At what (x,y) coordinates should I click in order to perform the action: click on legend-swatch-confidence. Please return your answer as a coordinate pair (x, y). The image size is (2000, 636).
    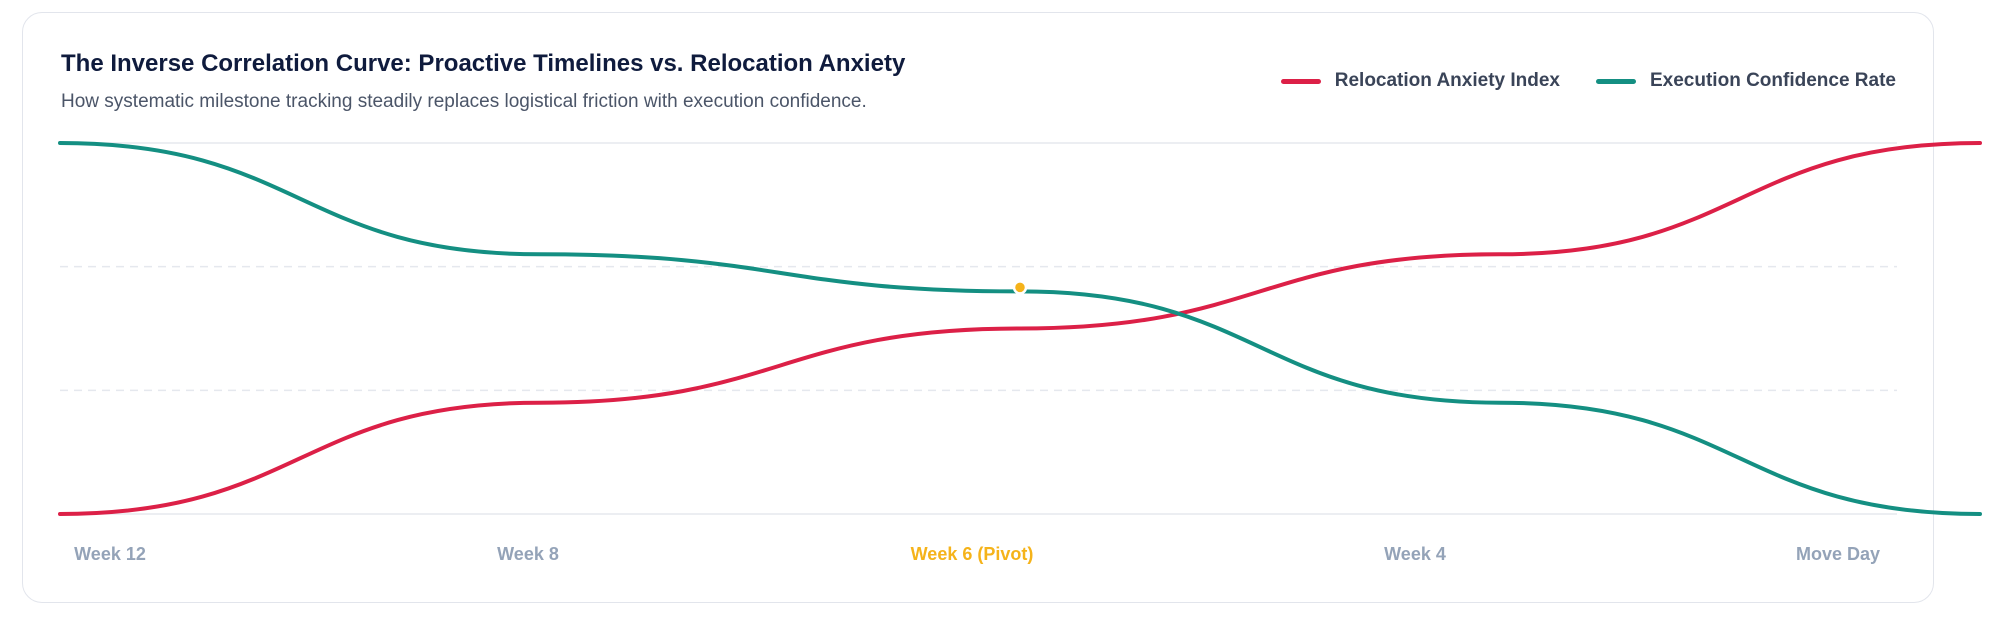
    Looking at the image, I should click on (1616, 81).